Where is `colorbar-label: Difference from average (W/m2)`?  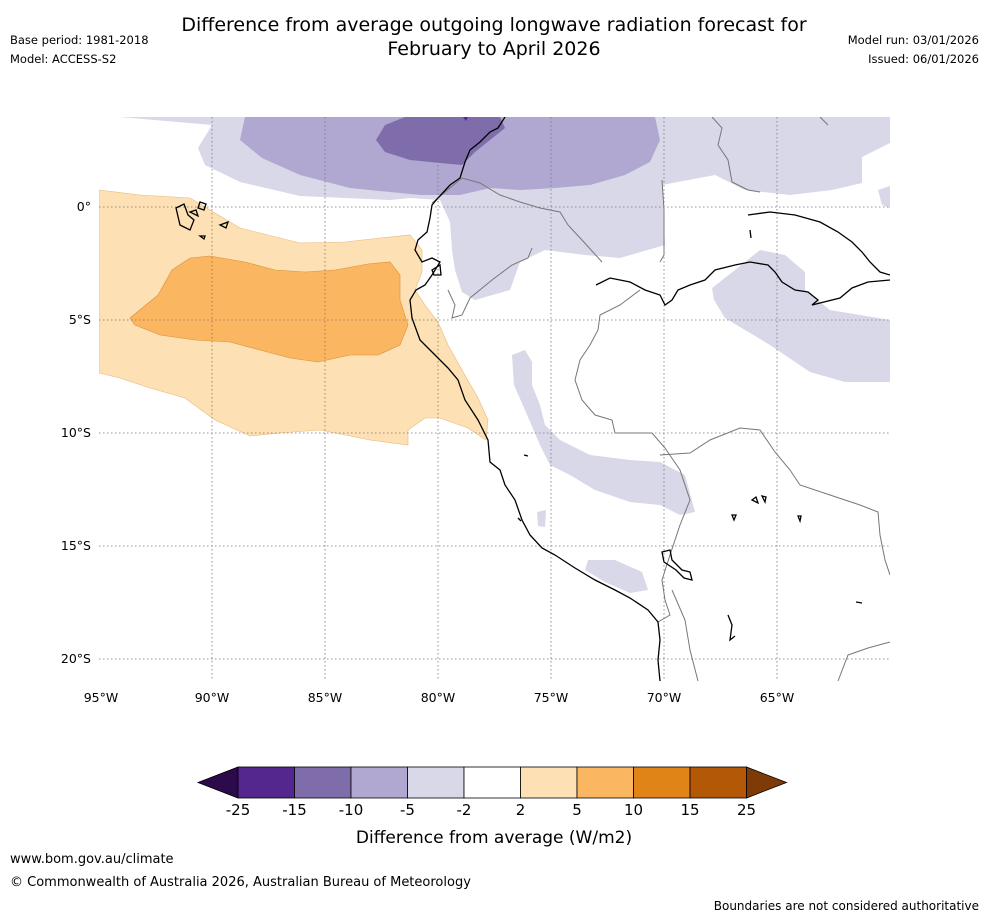
colorbar-label: Difference from average (W/m2) is located at coordinates (494, 838).